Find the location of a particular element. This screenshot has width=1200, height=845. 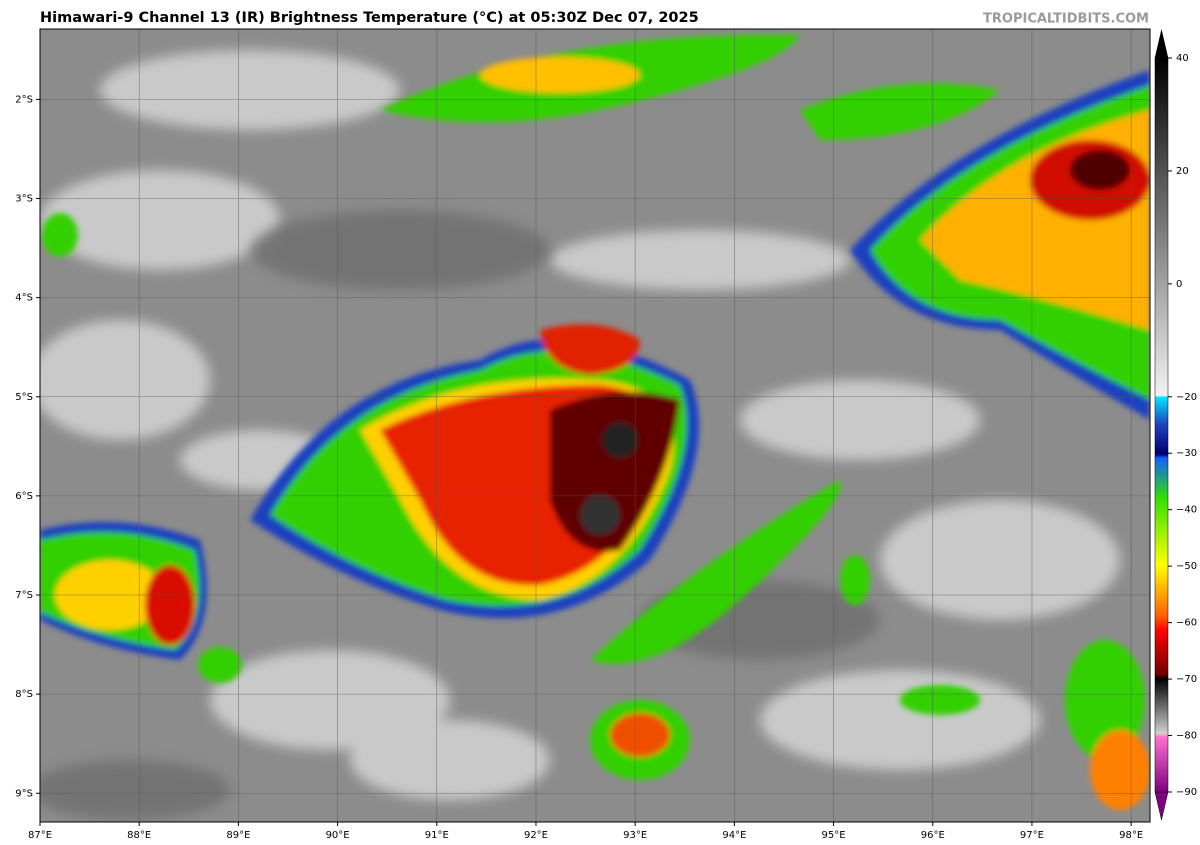

colorbar is located at coordinates (1161, 425).